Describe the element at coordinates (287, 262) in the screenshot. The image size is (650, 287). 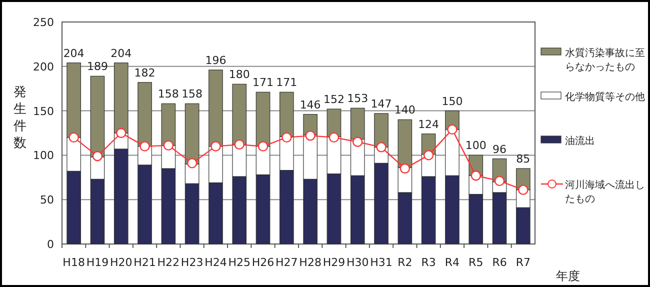
I see `x-tick-label: H27` at that location.